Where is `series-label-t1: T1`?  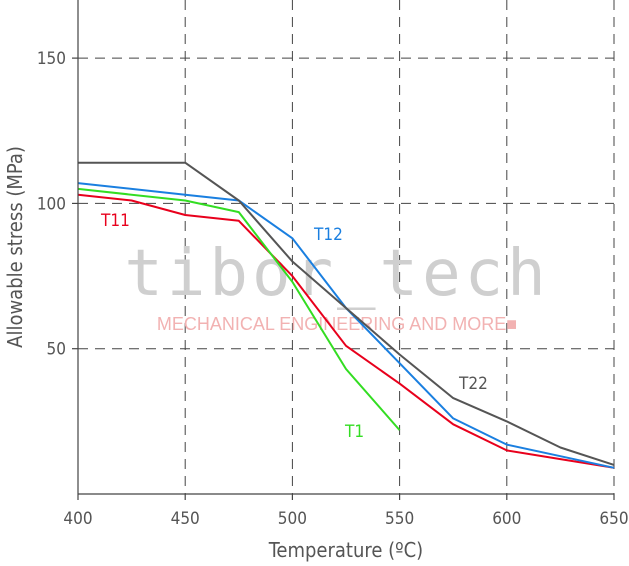 series-label-t1: T1 is located at coordinates (354, 432).